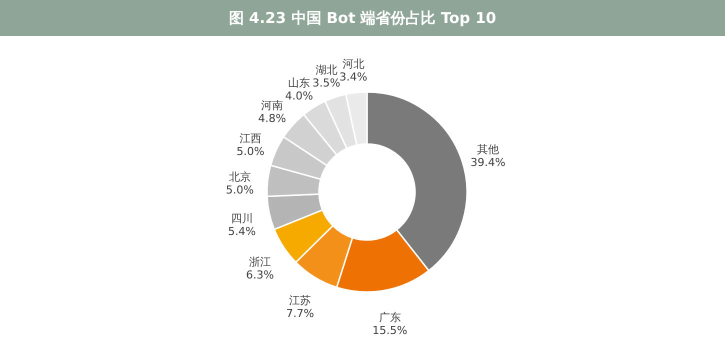 The width and height of the screenshot is (725, 350). I want to click on slice-label: 河北, so click(353, 64).